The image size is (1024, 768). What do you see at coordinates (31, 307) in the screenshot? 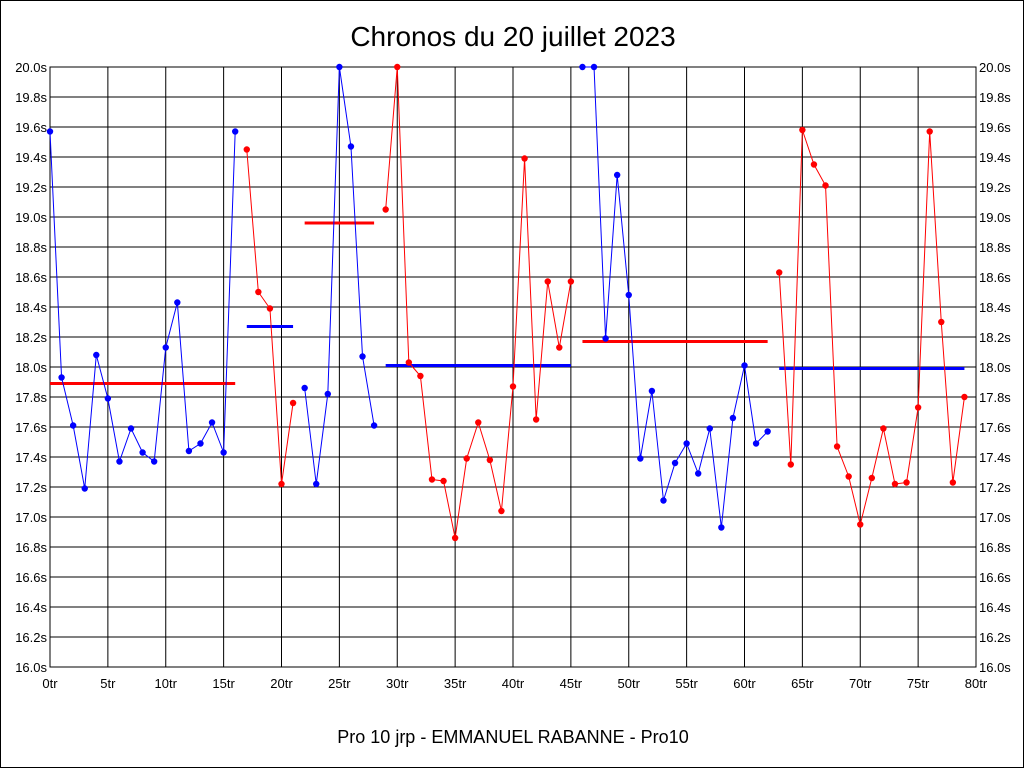
I see `y-tick-label-left: 18.4s` at bounding box center [31, 307].